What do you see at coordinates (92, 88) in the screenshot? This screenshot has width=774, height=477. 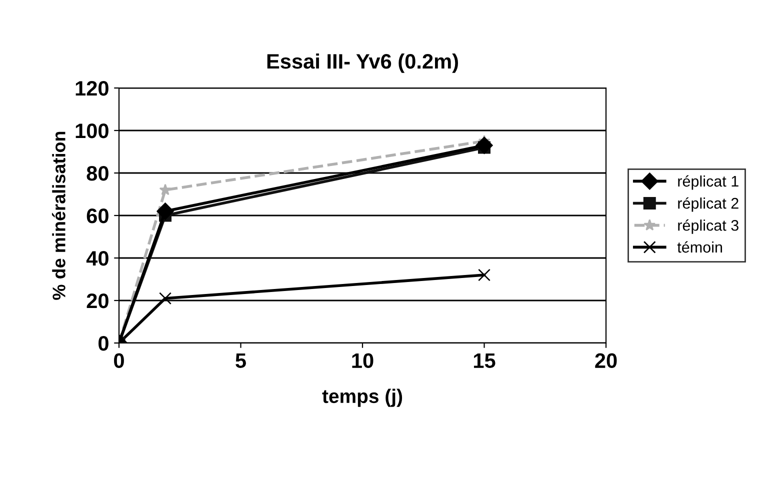 I see `y-tick-label: 120` at bounding box center [92, 88].